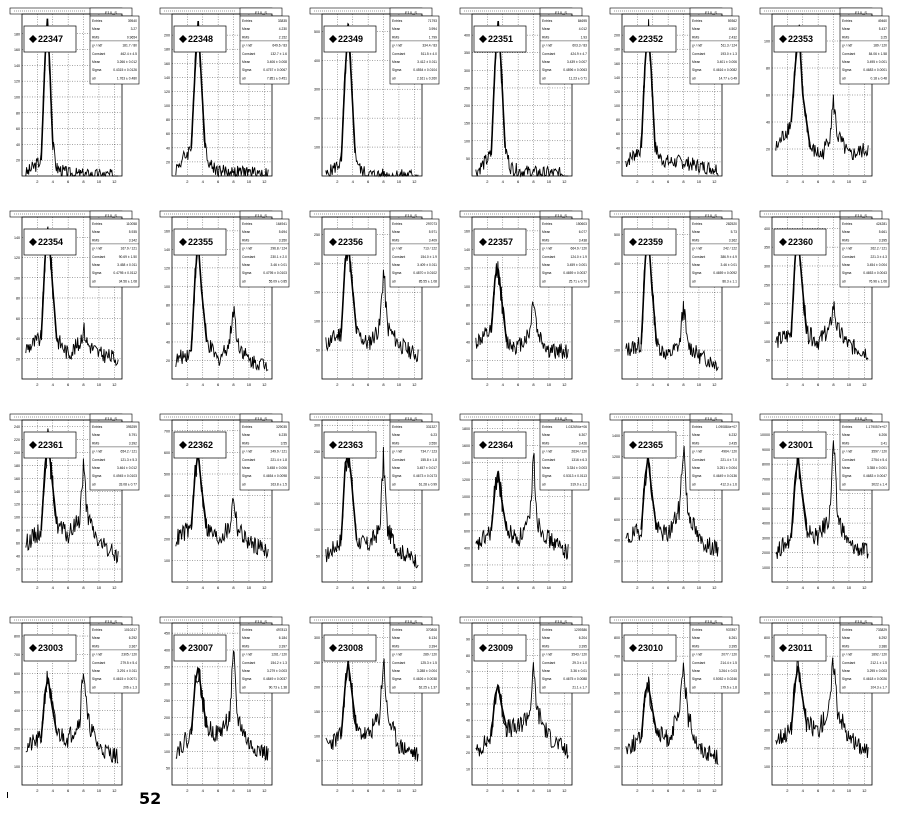  Describe the element at coordinates (579, 249) in the screenshot. I see `stats-value: 664.9 / 120` at that location.